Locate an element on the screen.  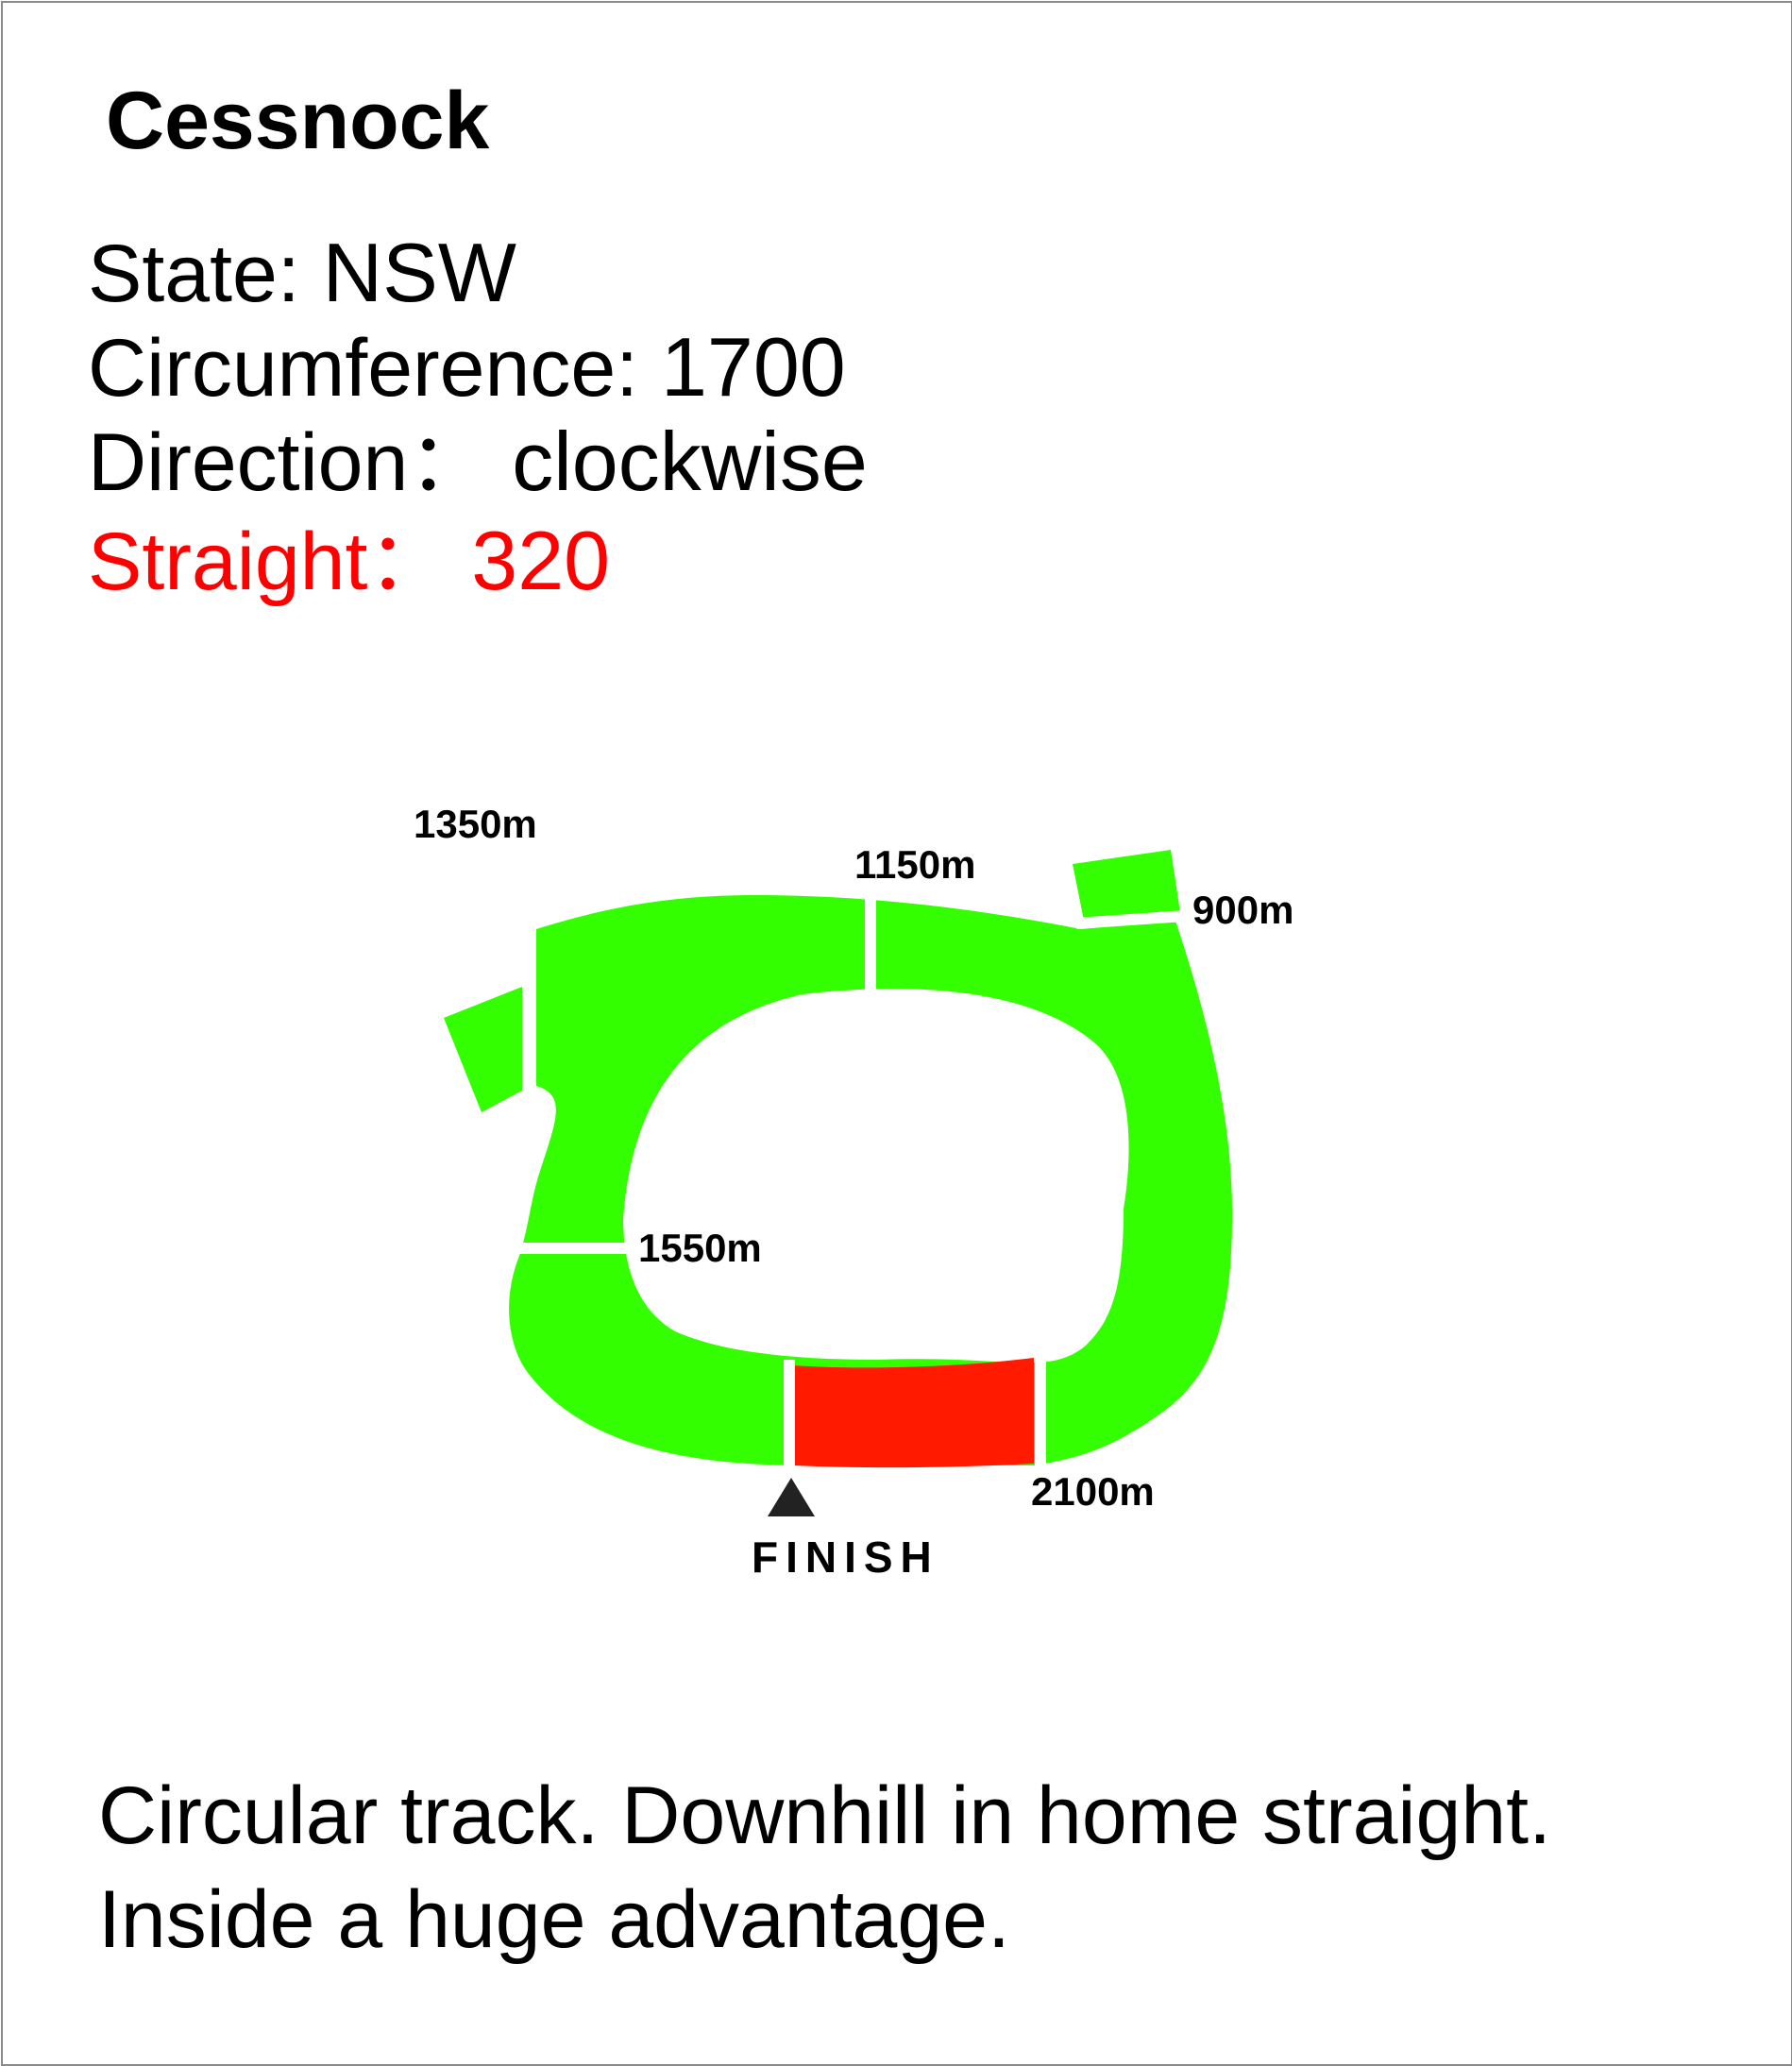
circumference-label: Circumference: is located at coordinates (364, 368).